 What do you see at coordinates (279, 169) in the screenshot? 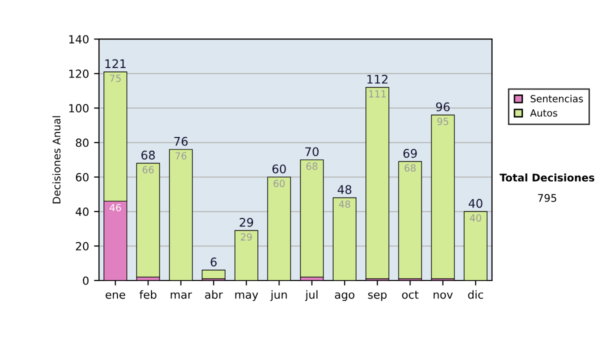
I see `total-label: 60` at bounding box center [279, 169].